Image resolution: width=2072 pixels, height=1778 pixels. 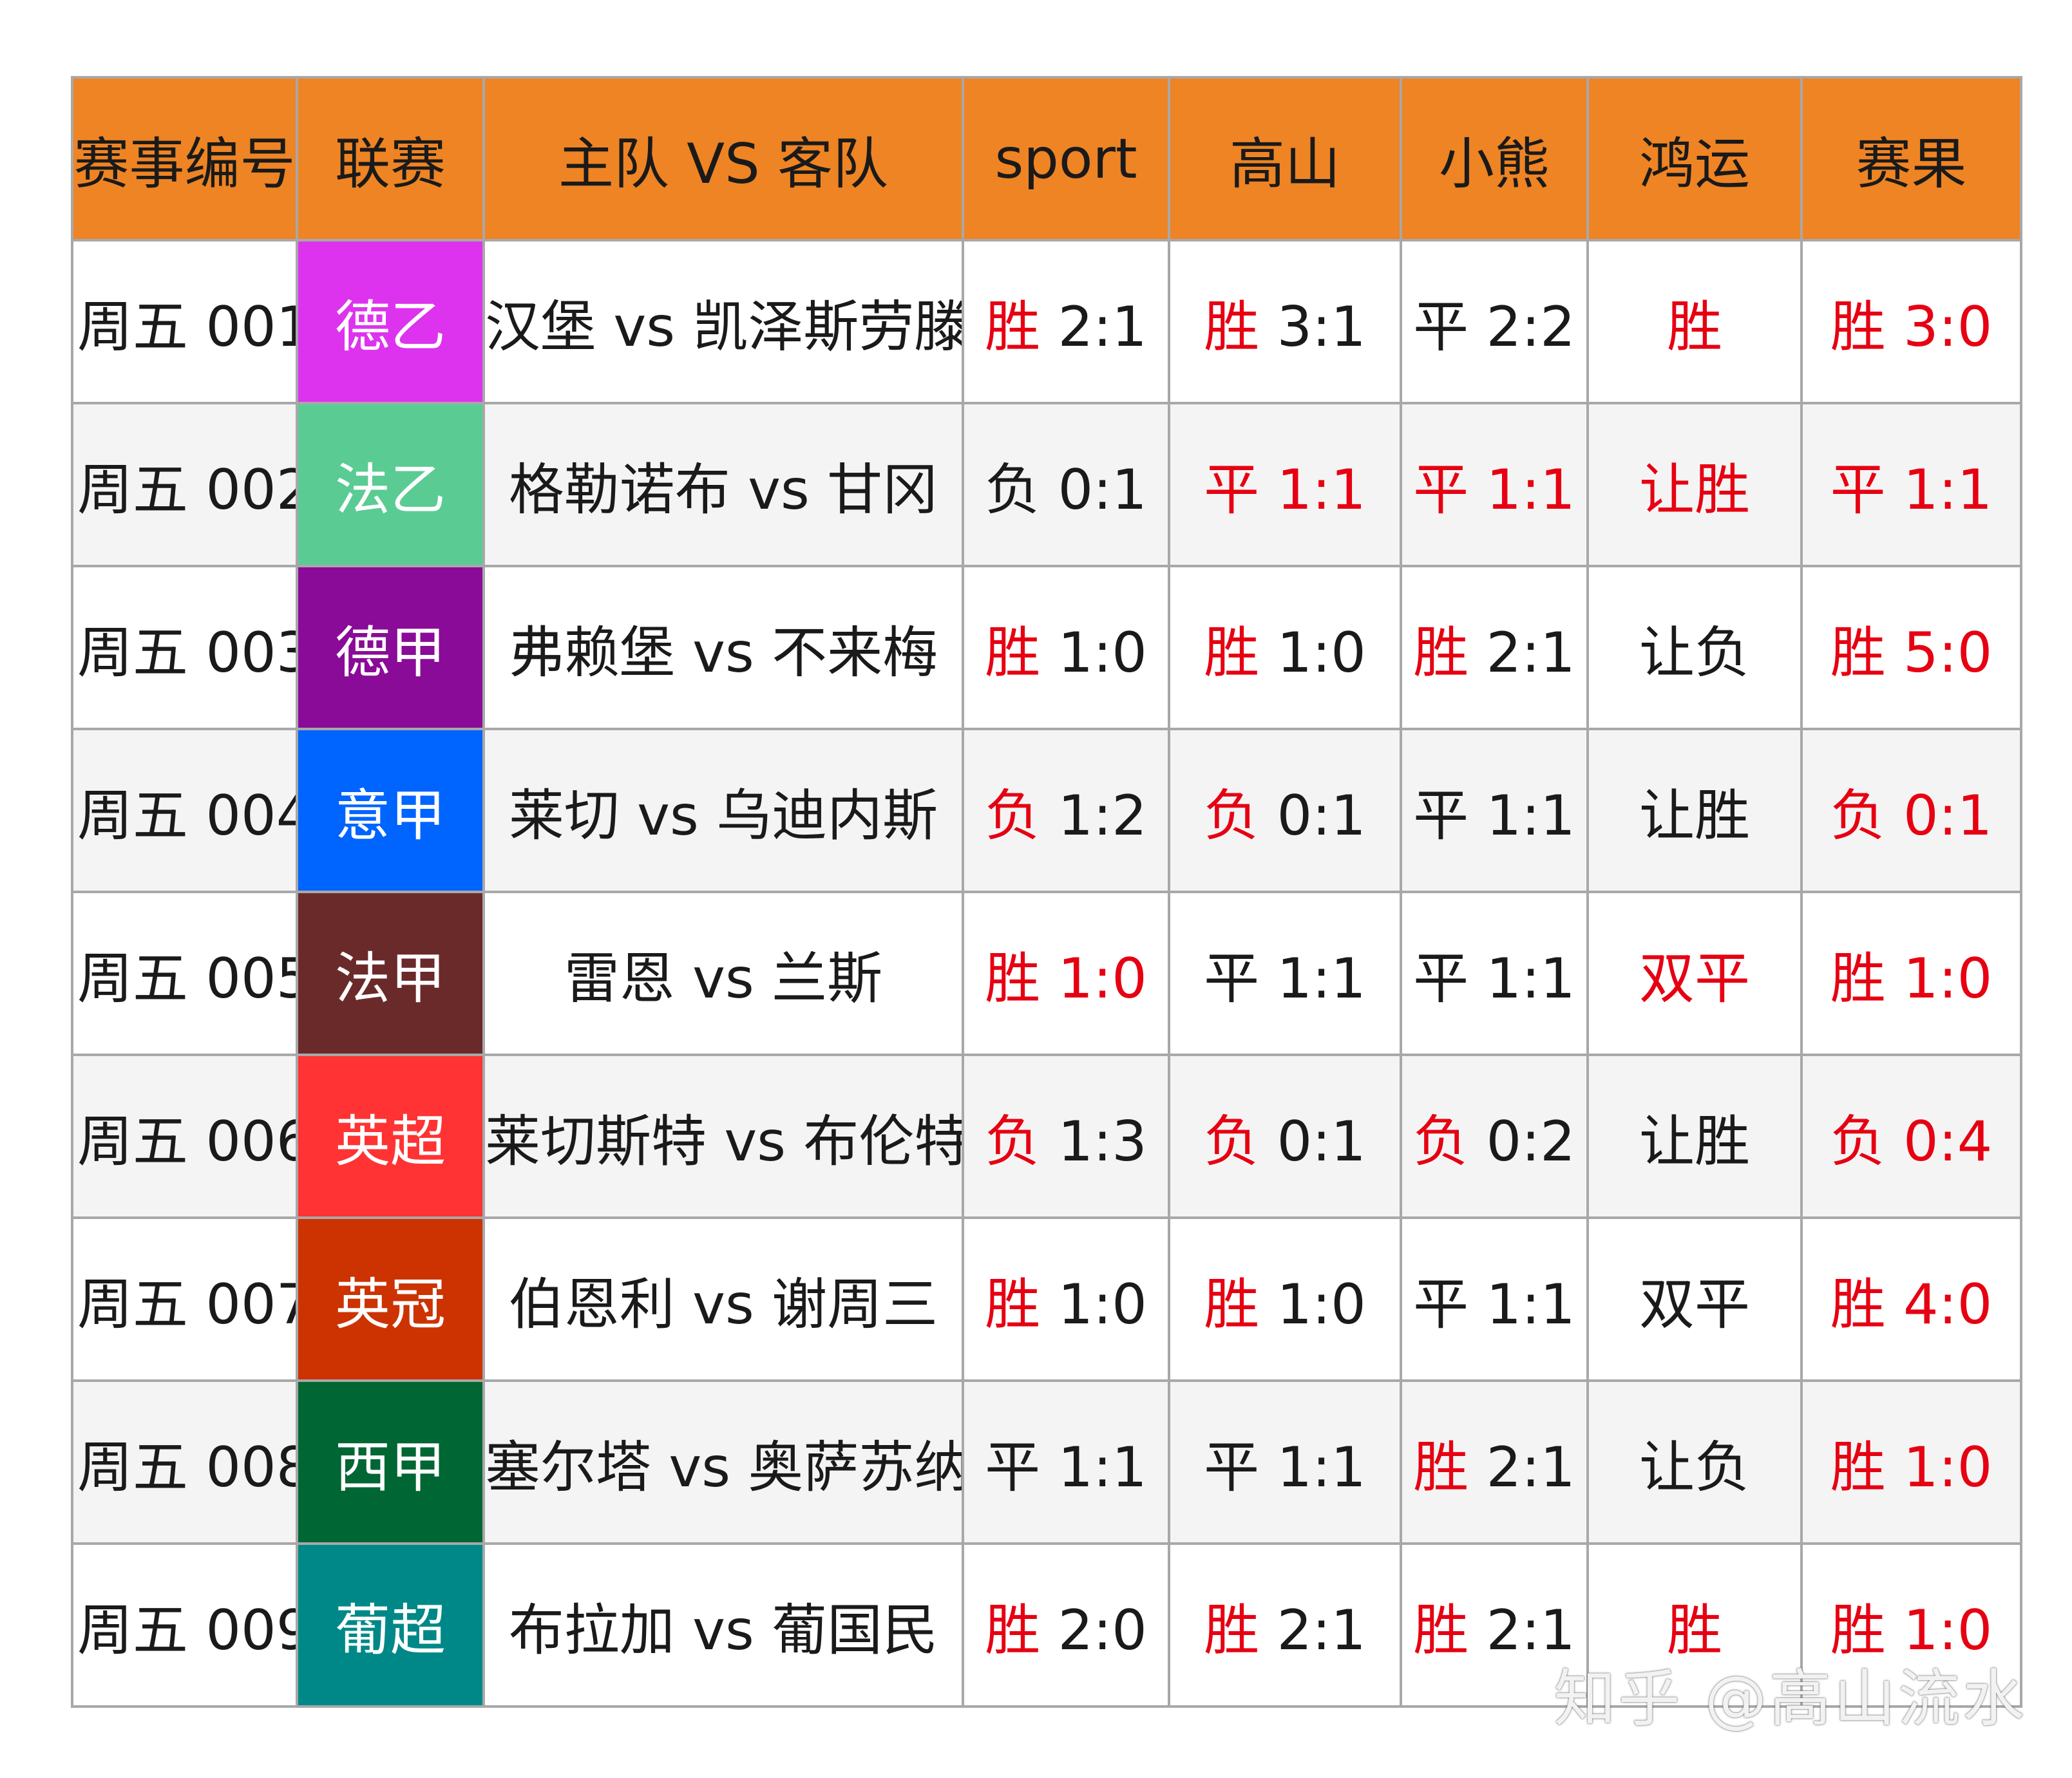 What do you see at coordinates (1522, 653) in the screenshot?
I see `xiaoxiong-score: 2:1` at bounding box center [1522, 653].